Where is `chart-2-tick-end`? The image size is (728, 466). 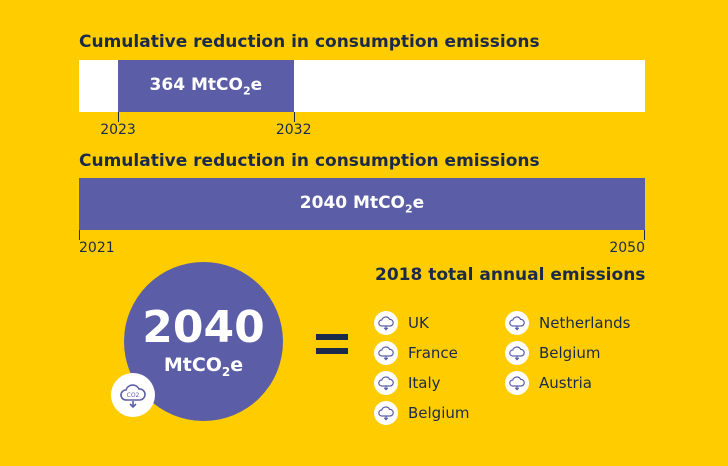 chart-2-tick-end is located at coordinates (644, 235).